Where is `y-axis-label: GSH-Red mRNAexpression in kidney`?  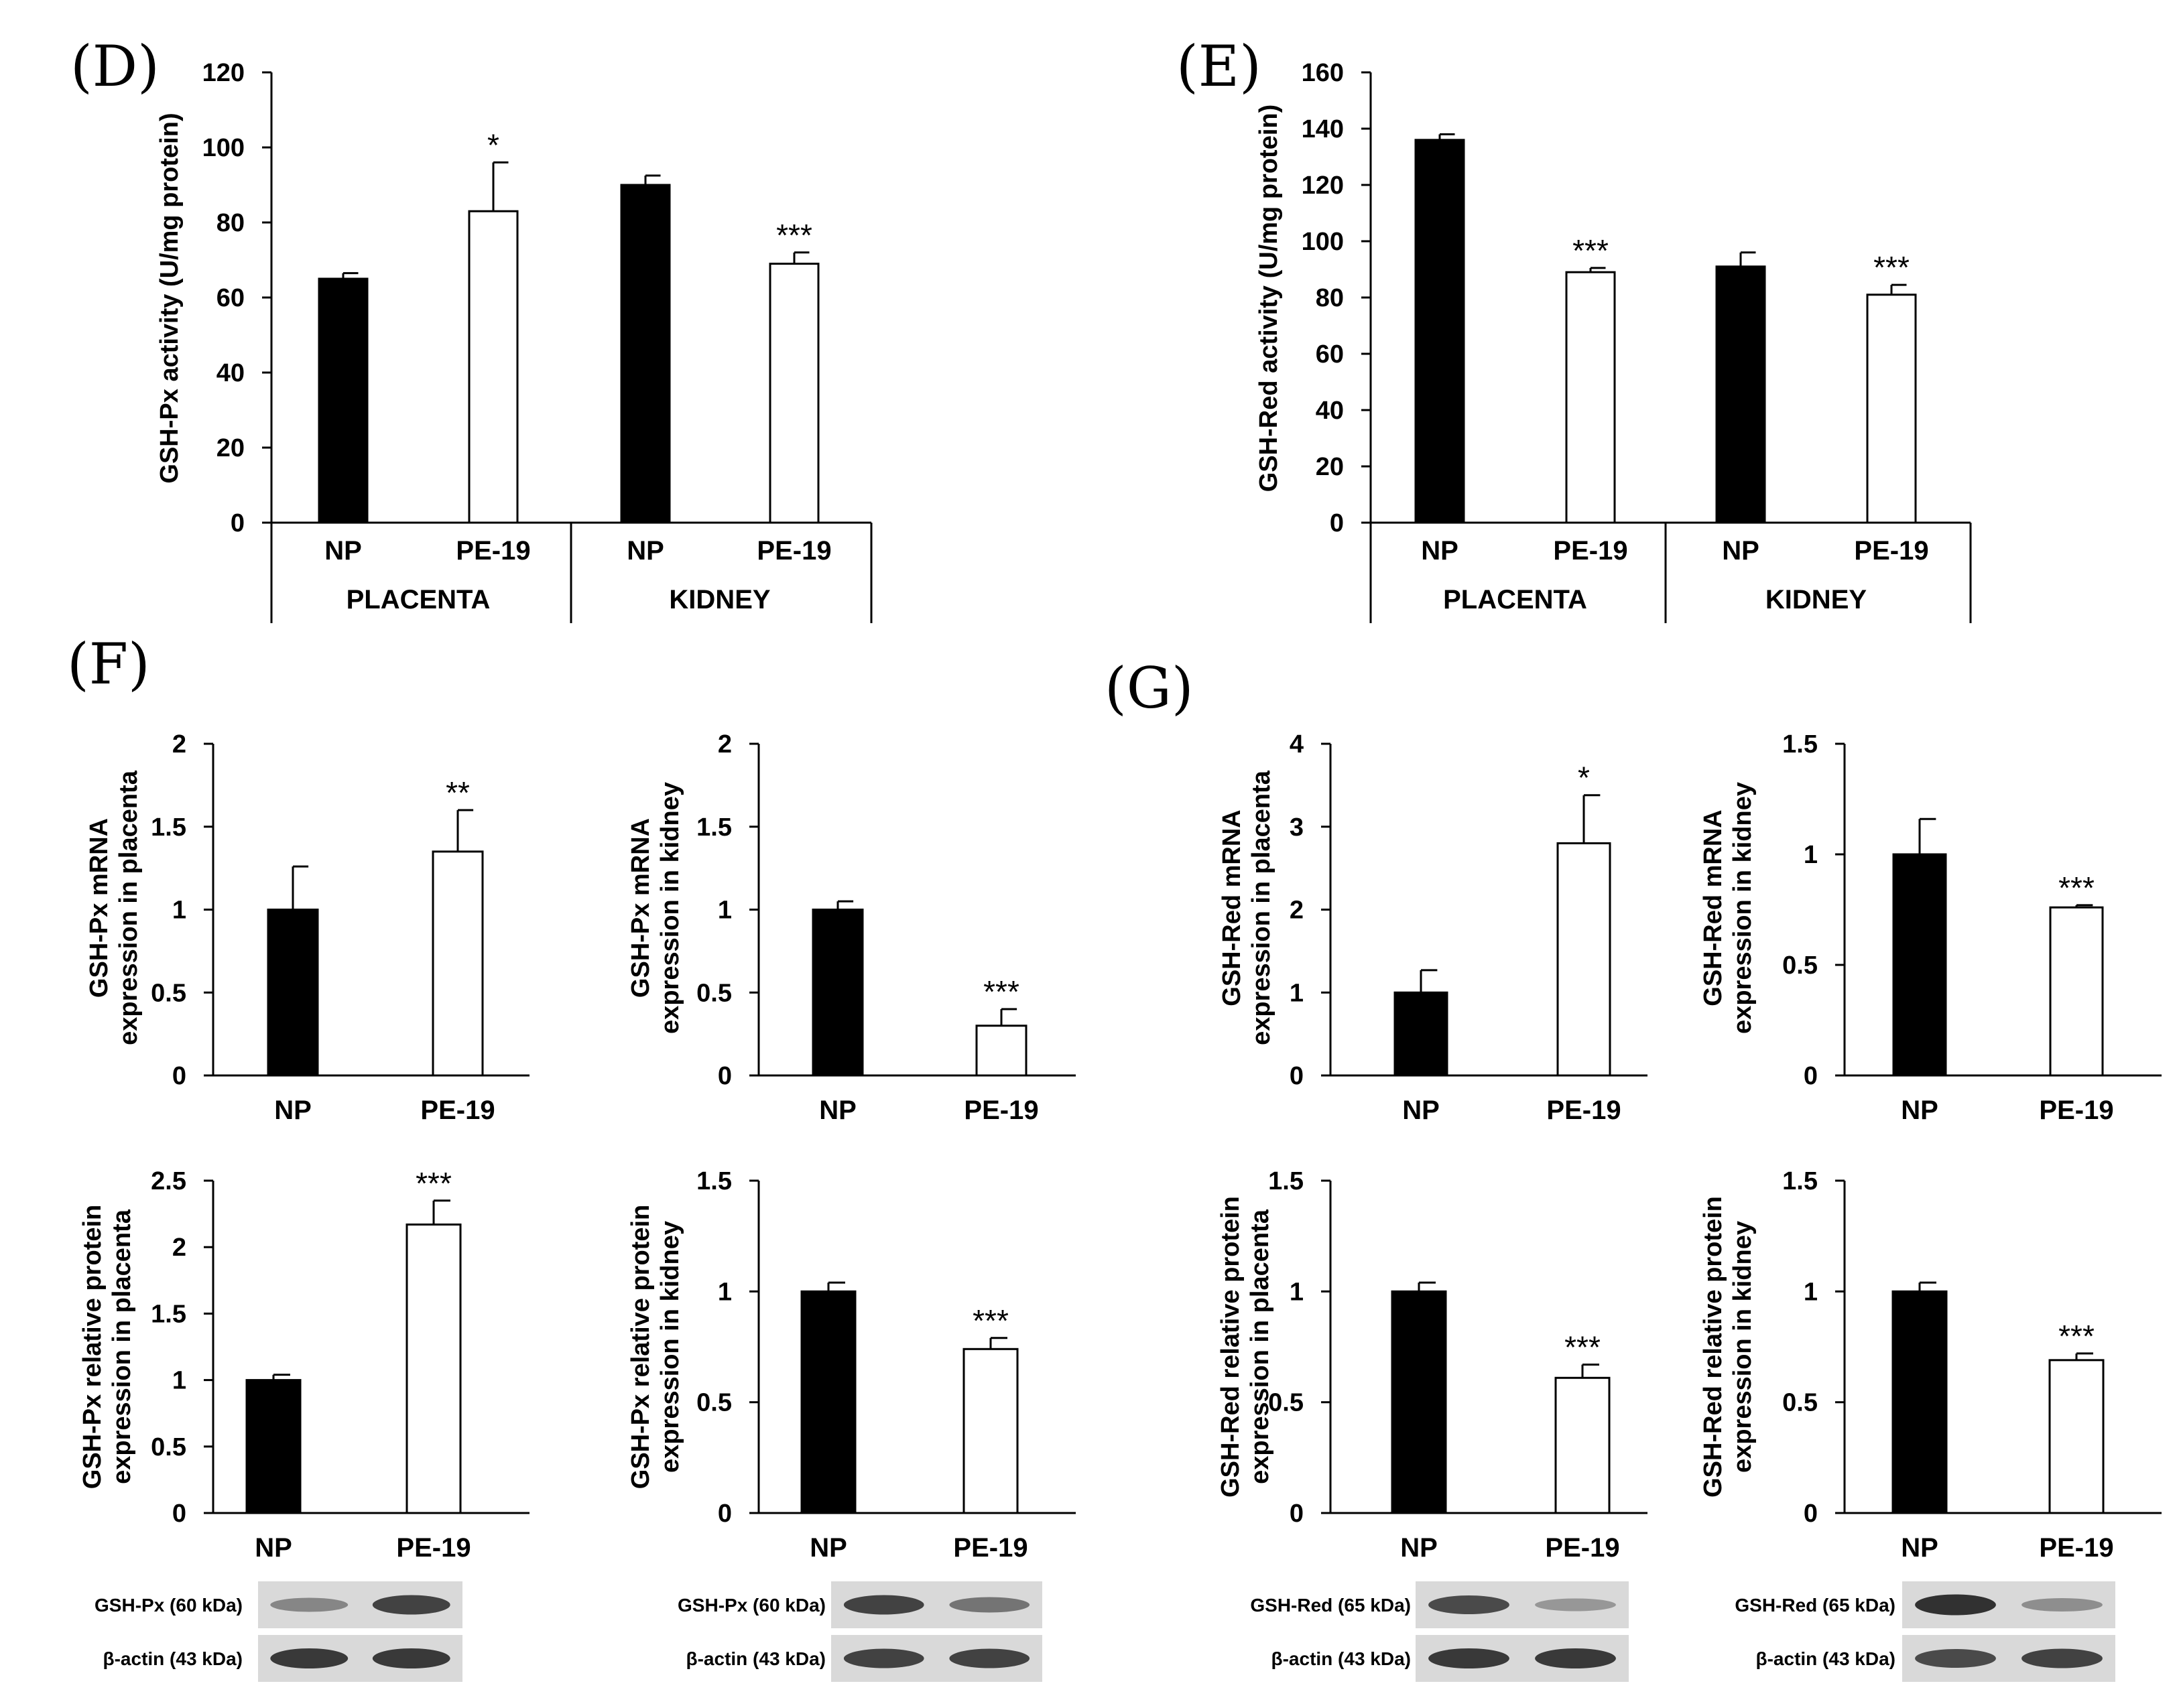
y-axis-label: GSH-Red mRNAexpression in kidney is located at coordinates (1728, 908).